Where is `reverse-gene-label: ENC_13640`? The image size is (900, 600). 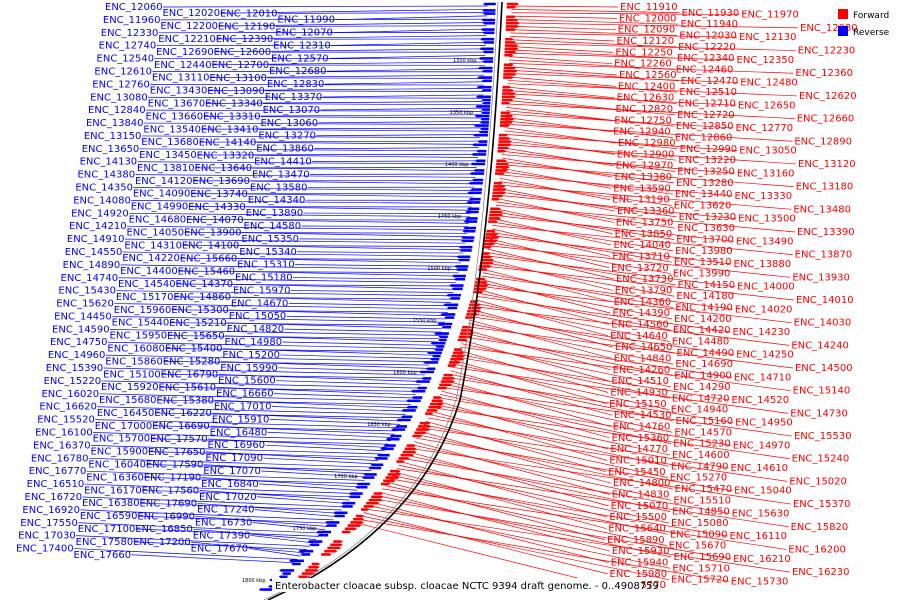
reverse-gene-label: ENC_13640 is located at coordinates (224, 168).